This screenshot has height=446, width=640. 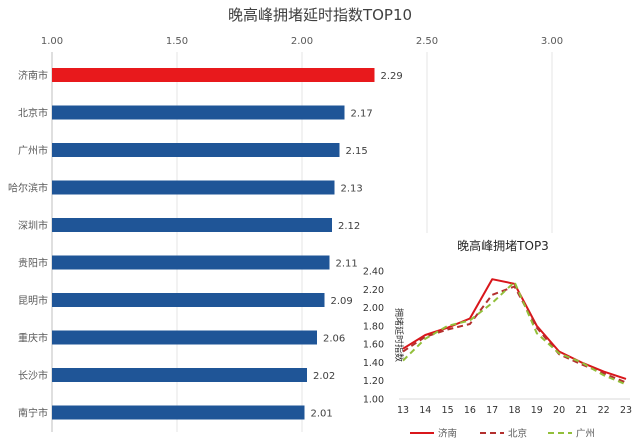 I want to click on line-x-tick-label: 14, so click(x=425, y=410).